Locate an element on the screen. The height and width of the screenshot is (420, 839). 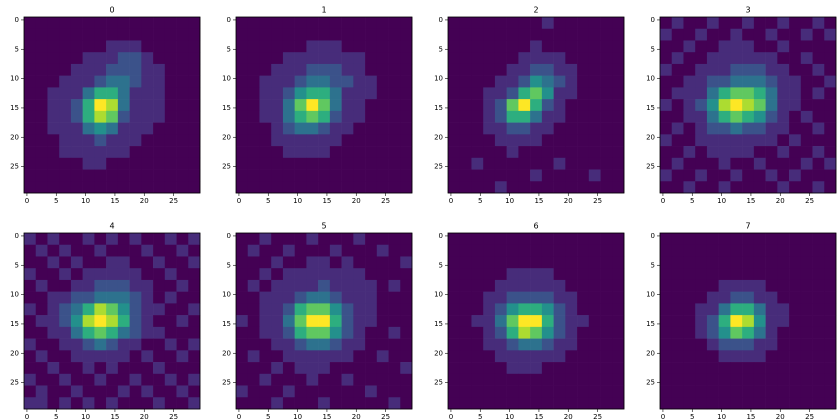
x-tick-label: 0 is located at coordinates (239, 416).